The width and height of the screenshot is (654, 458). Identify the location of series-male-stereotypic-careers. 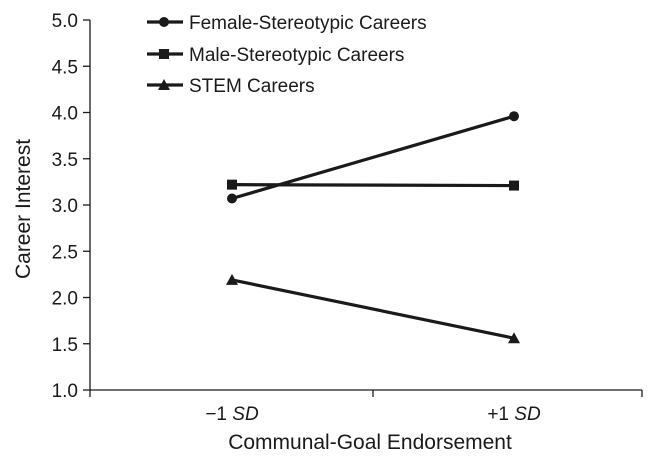
(373, 185).